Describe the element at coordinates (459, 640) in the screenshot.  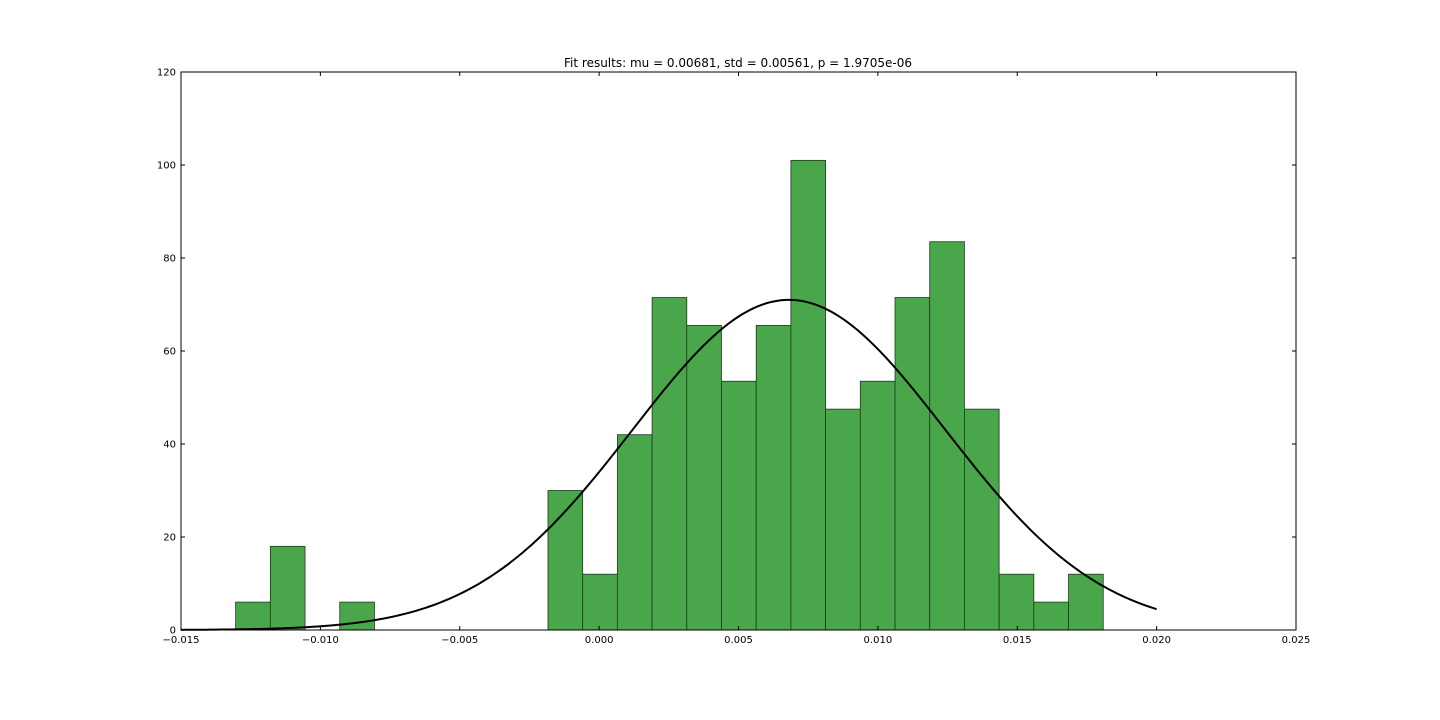
I see `x-tick-label: −0.005` at that location.